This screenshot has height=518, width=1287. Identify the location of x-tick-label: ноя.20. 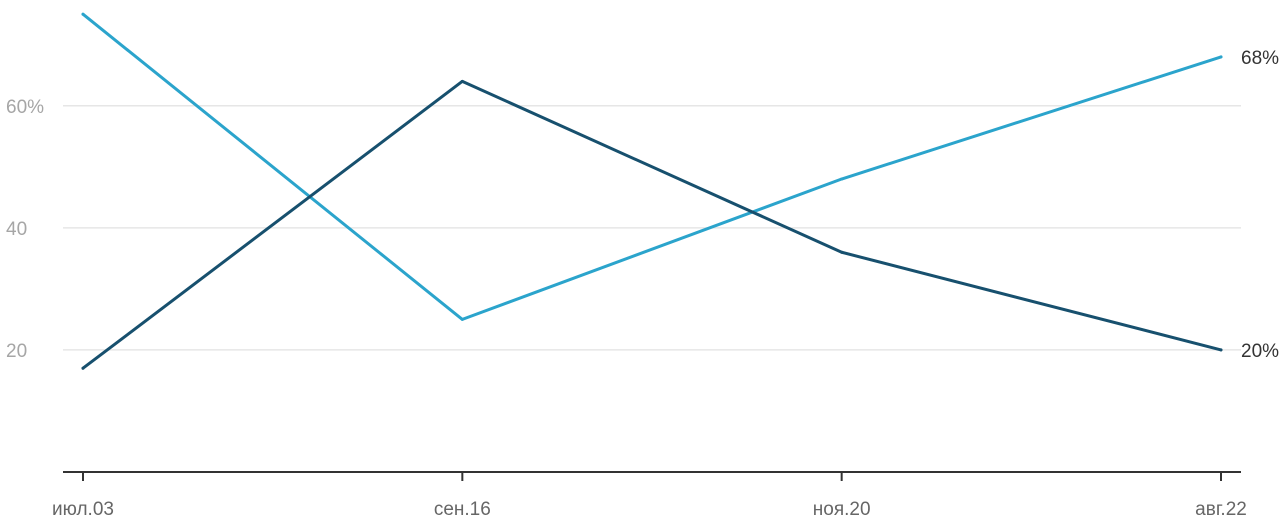
(842, 508).